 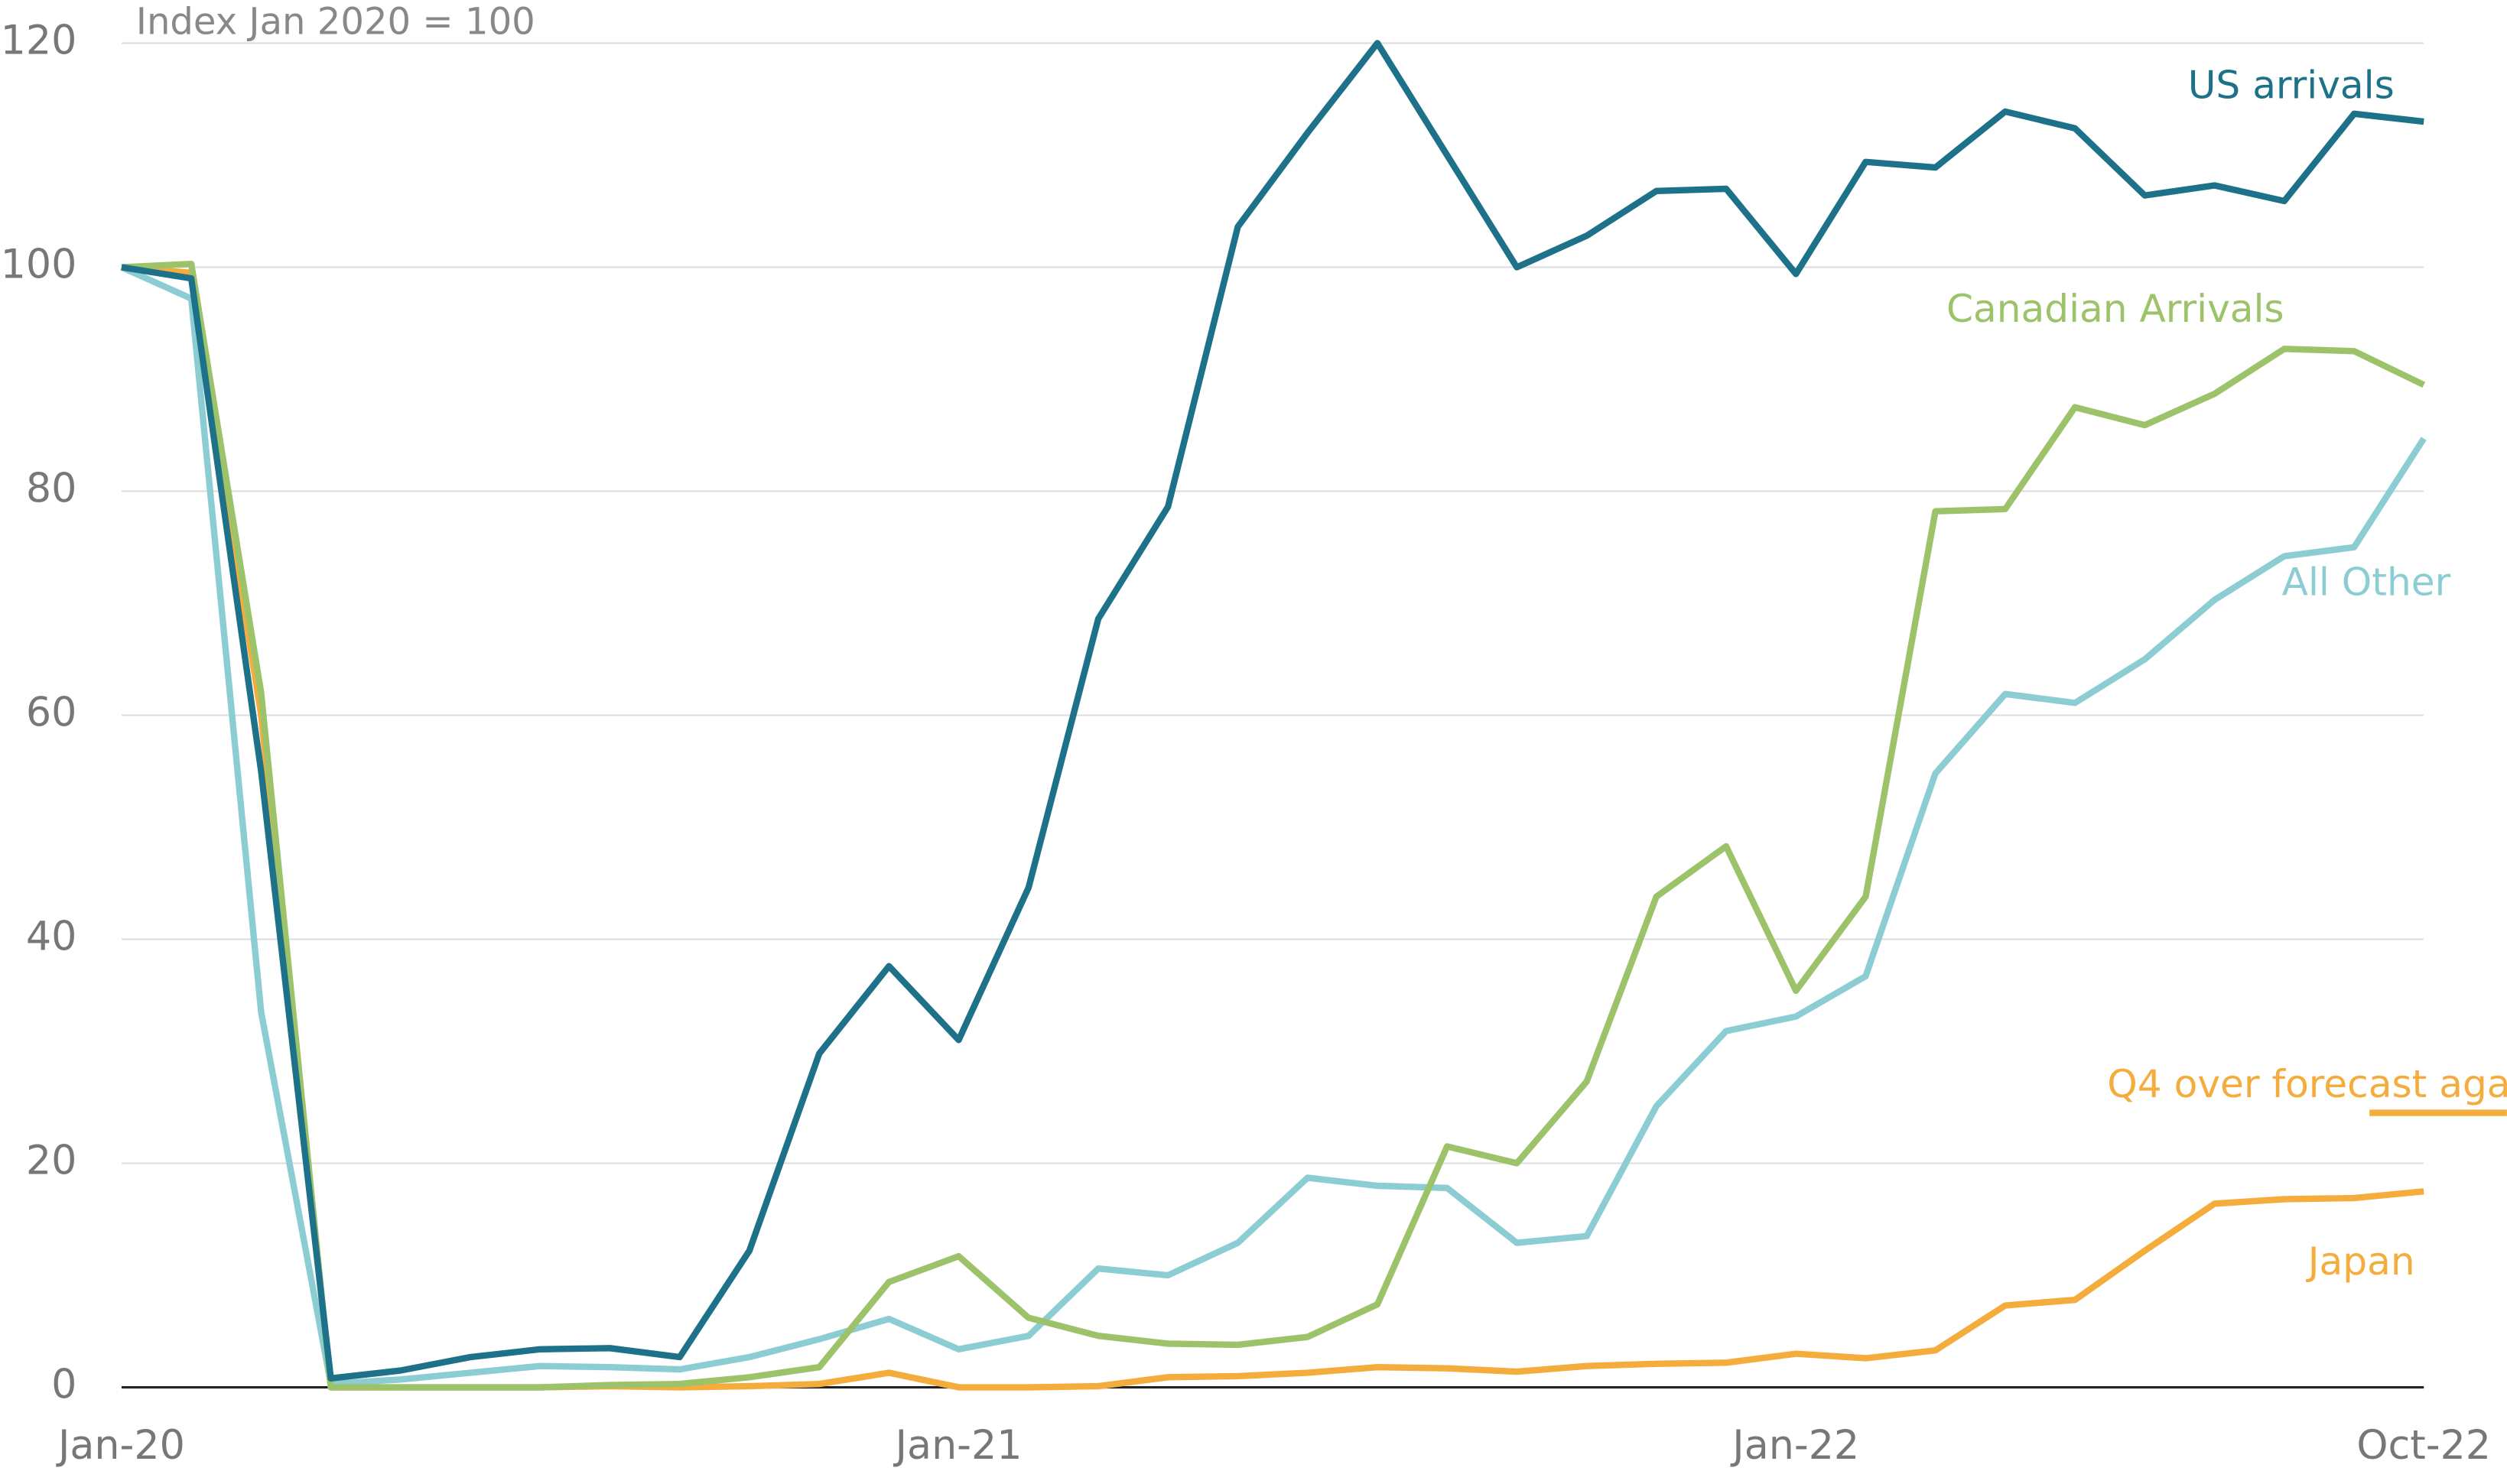 What do you see at coordinates (2366, 582) in the screenshot?
I see `legend-label: All Other` at bounding box center [2366, 582].